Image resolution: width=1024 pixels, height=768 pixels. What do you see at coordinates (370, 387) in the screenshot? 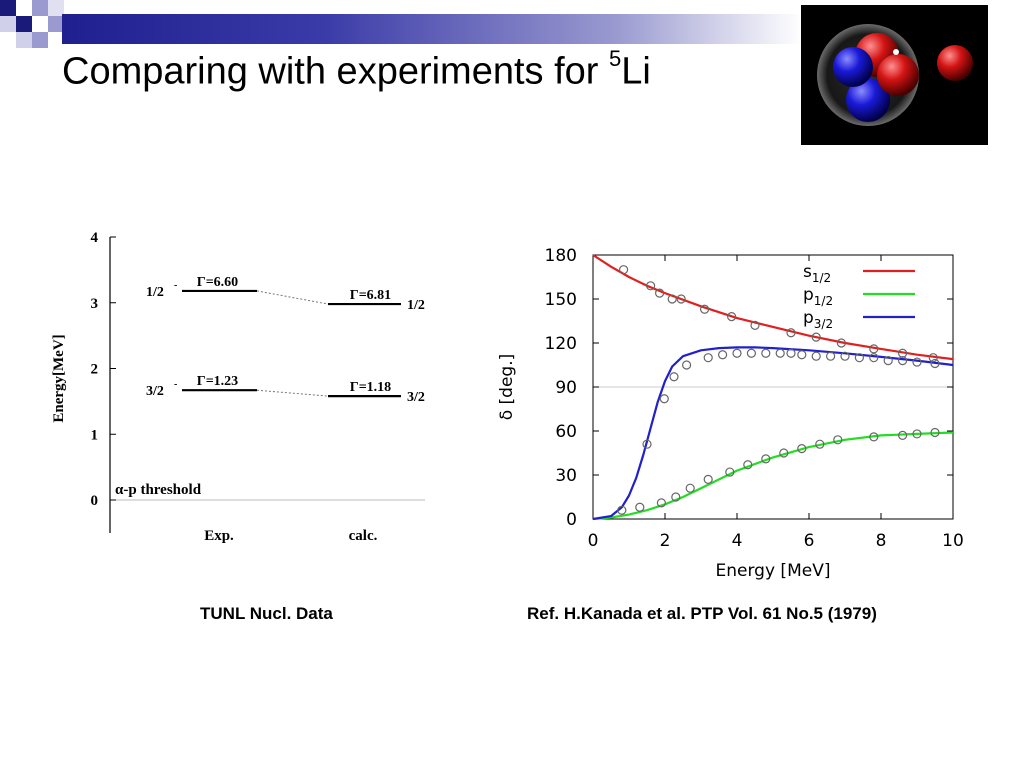
I see `level-width-label: Γ=1.18` at bounding box center [370, 387].